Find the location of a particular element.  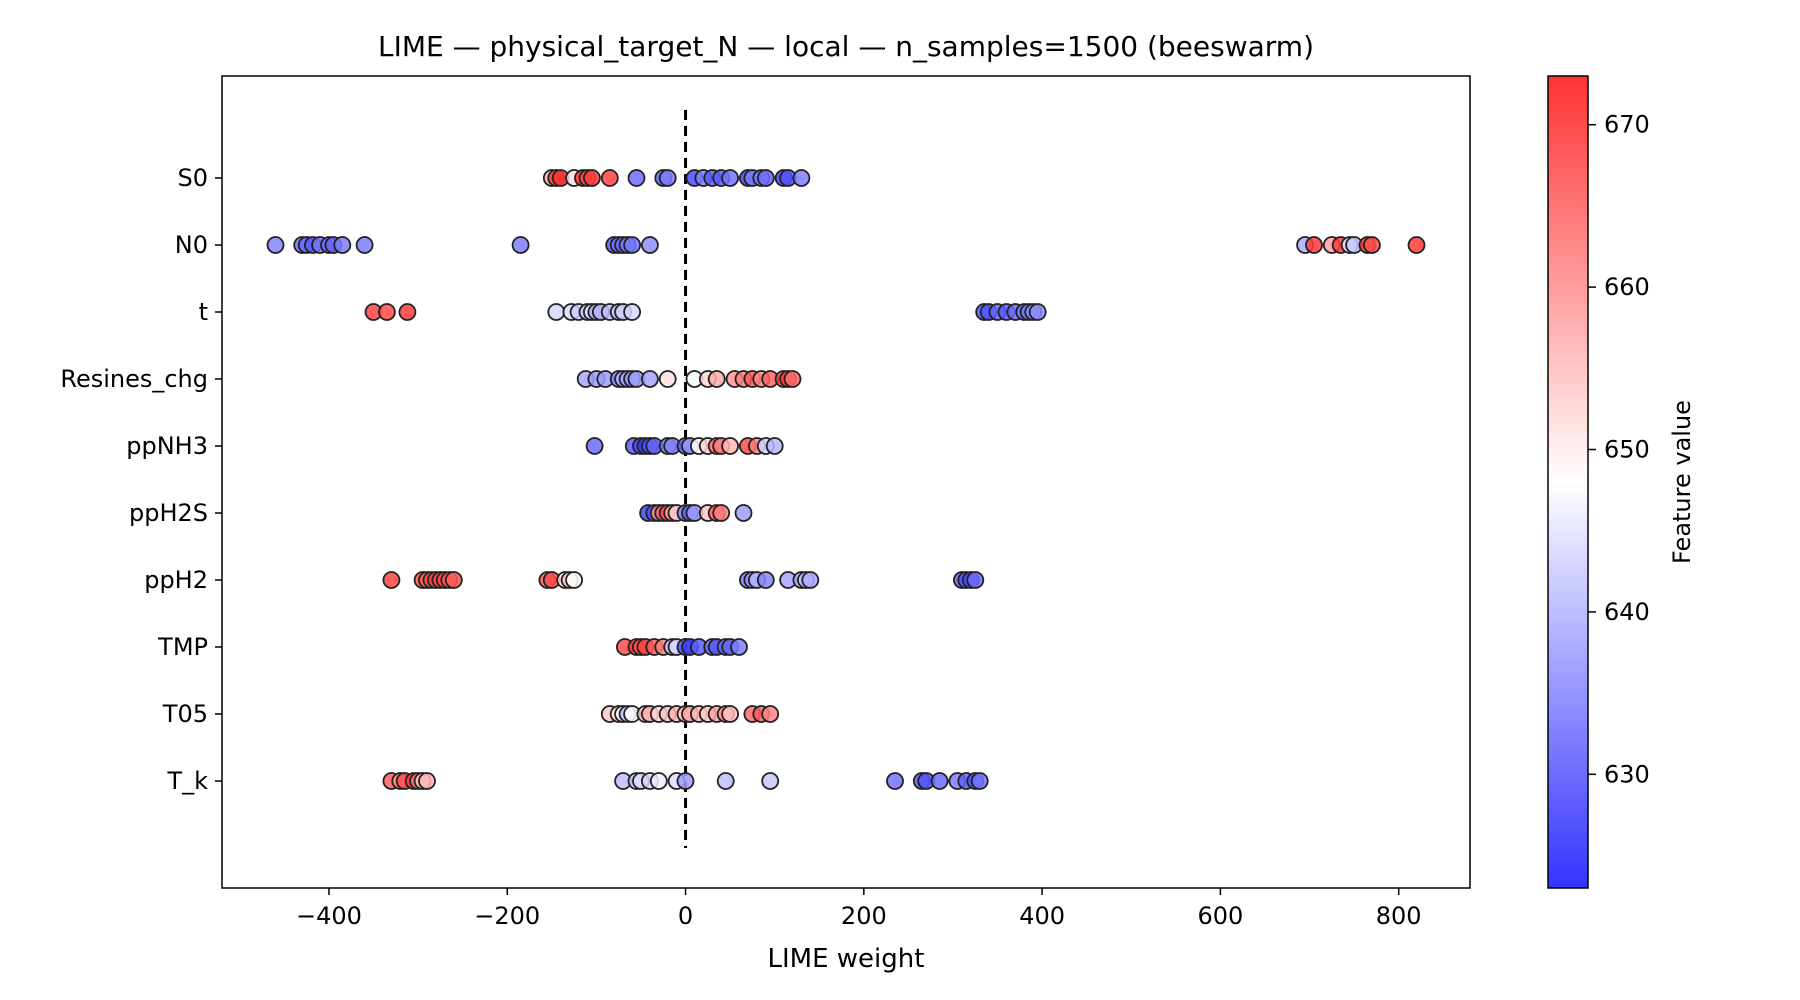

colorbar-tick-label: 650 is located at coordinates (1627, 450).